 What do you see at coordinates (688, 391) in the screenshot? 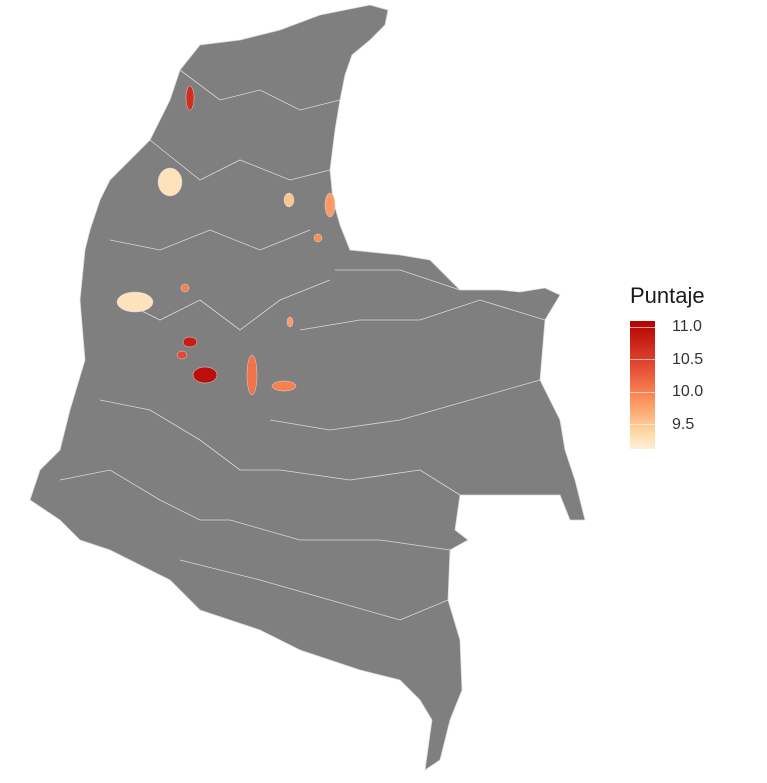
I see `legend-tick: 10.0` at bounding box center [688, 391].